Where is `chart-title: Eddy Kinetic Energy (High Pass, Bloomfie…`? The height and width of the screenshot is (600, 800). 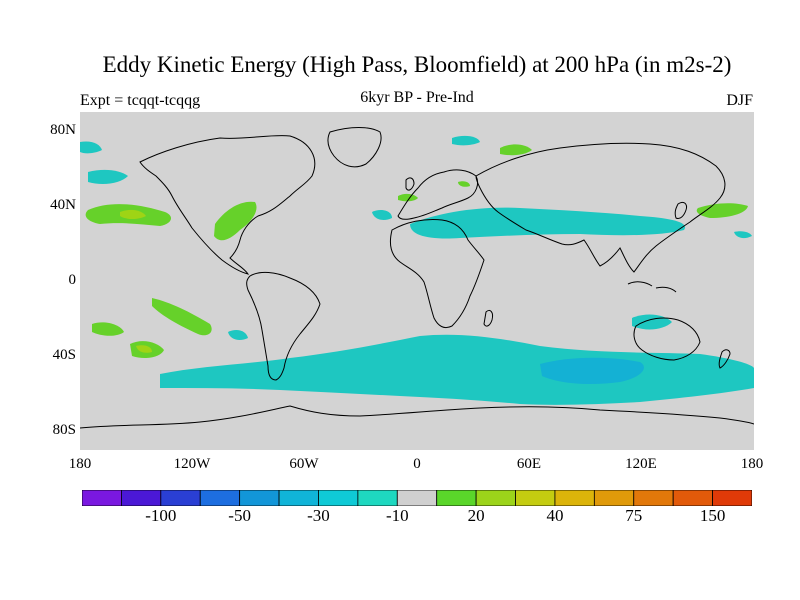 chart-title: Eddy Kinetic Energy (High Pass, Bloomfie… is located at coordinates (417, 64).